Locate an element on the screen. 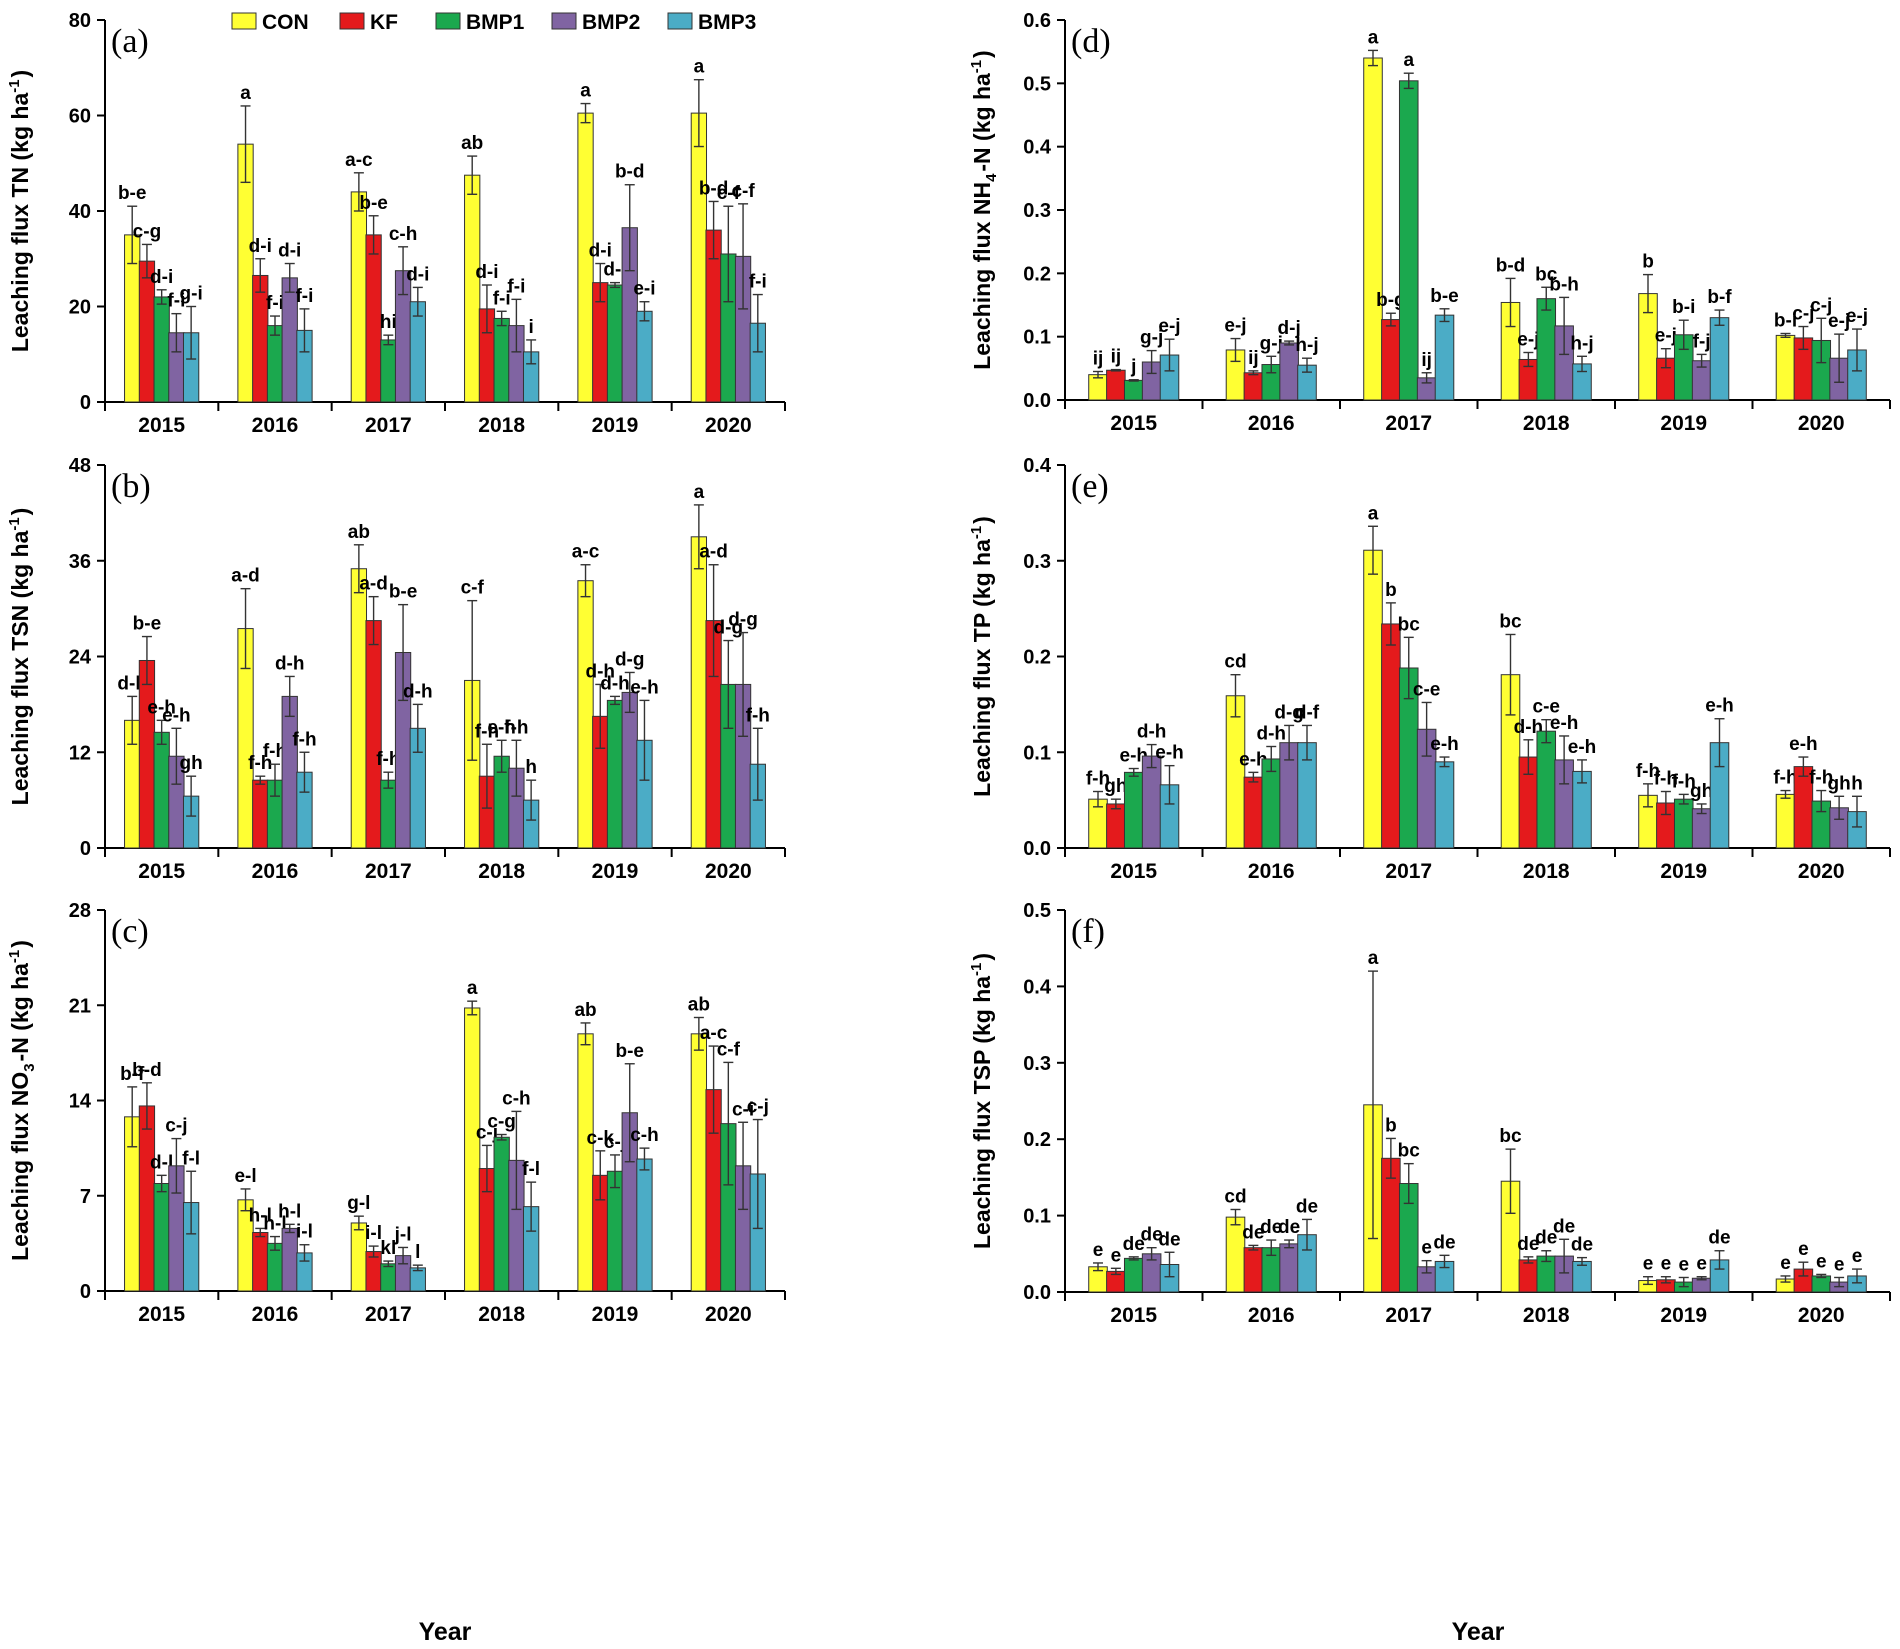  significance-label: e-j is located at coordinates (1666, 336).